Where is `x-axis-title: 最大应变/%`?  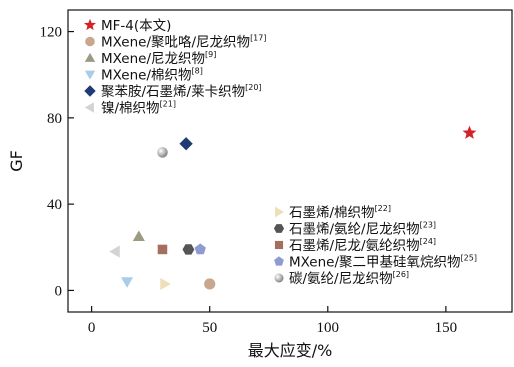 x-axis-title: 最大应变/% is located at coordinates (290, 350).